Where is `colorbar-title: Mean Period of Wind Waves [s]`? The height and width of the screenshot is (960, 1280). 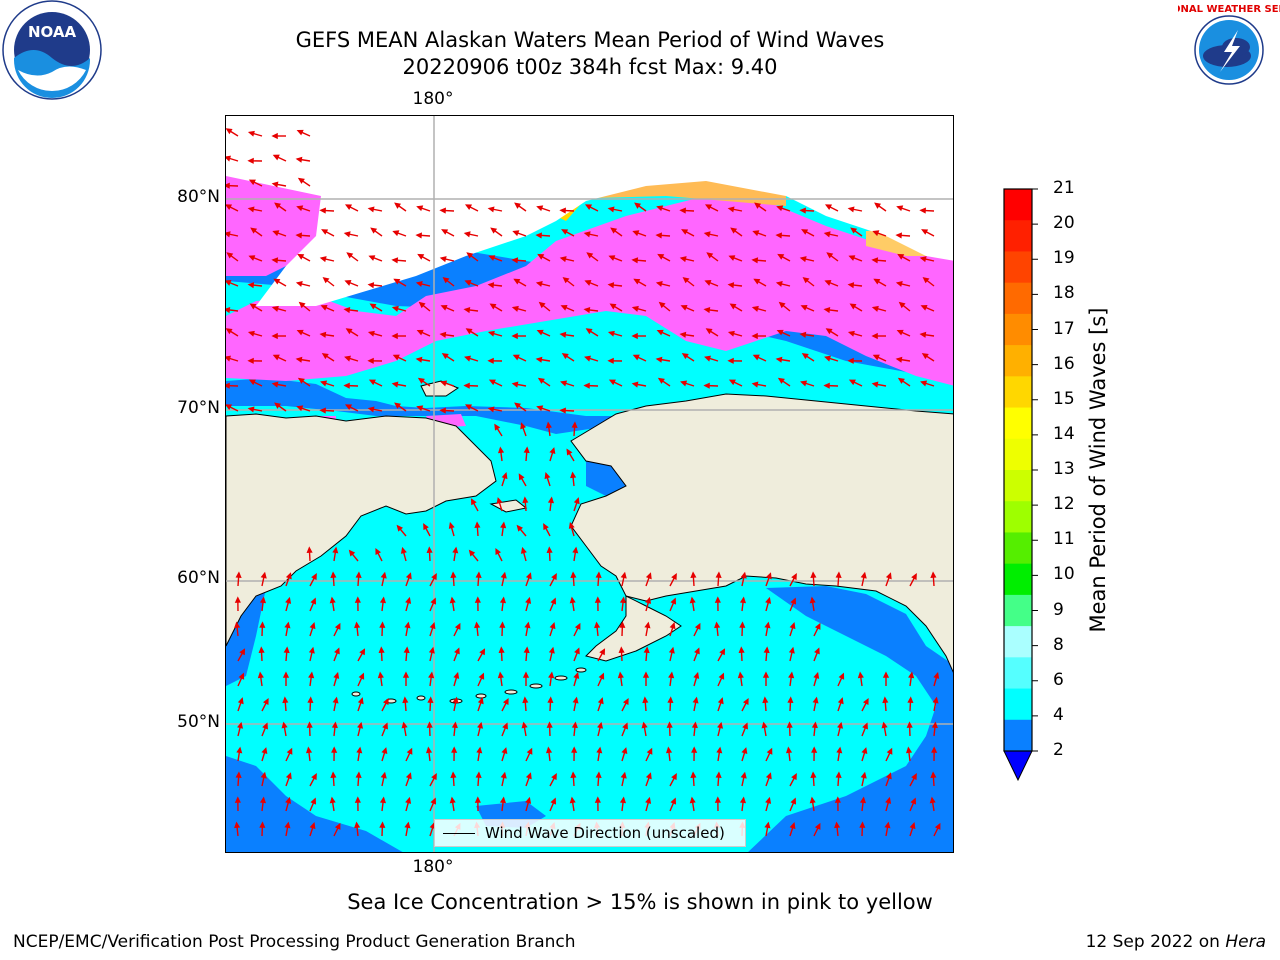 colorbar-title: Mean Period of Wind Waves [s] is located at coordinates (1098, 470).